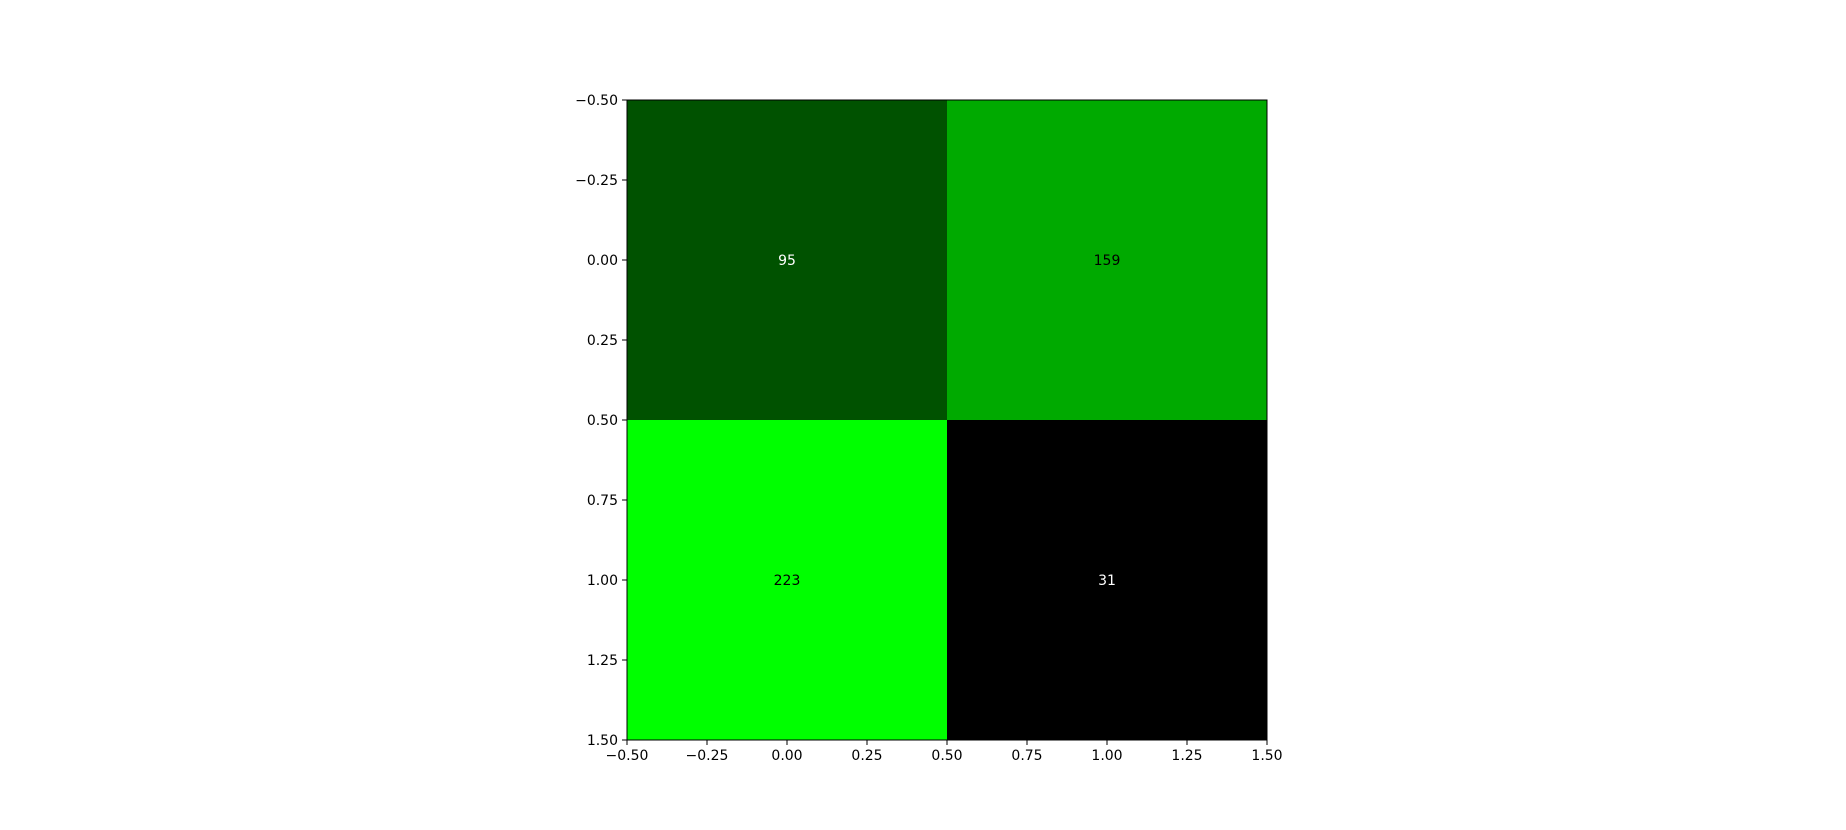 This screenshot has height=830, width=1846. I want to click on heatmap-cell-r0-c1, so click(1107, 260).